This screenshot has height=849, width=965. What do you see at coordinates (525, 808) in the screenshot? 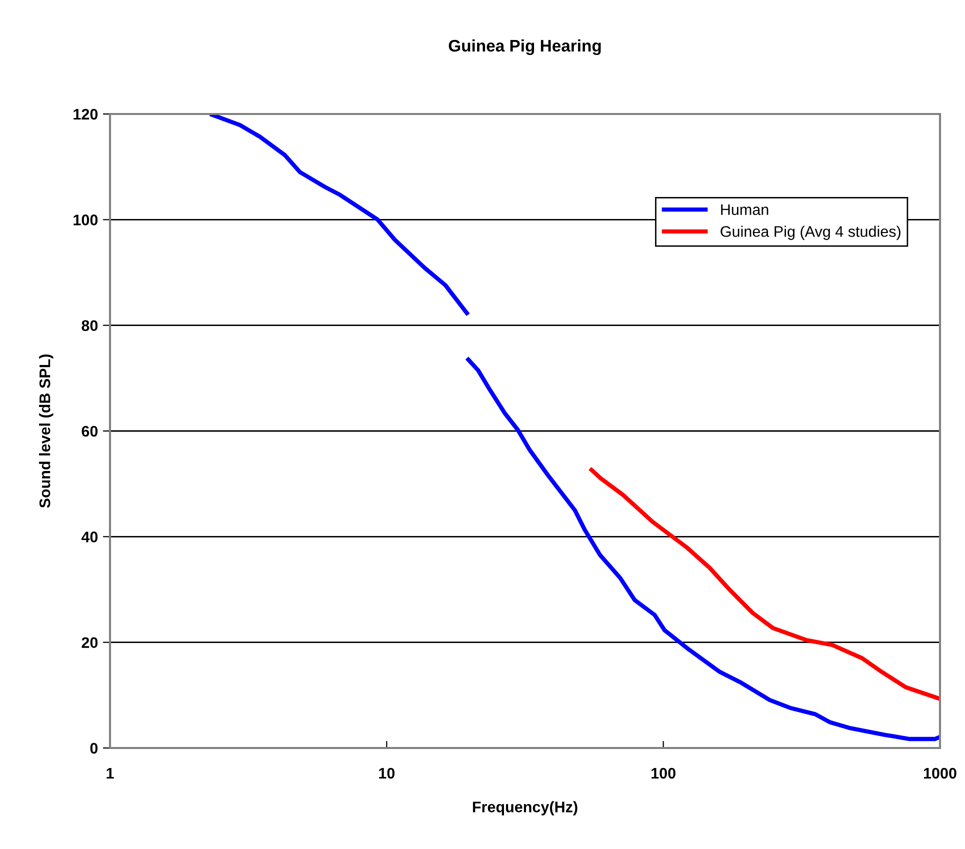
I see `x-axis-title: Frequency(Hz)` at bounding box center [525, 808].